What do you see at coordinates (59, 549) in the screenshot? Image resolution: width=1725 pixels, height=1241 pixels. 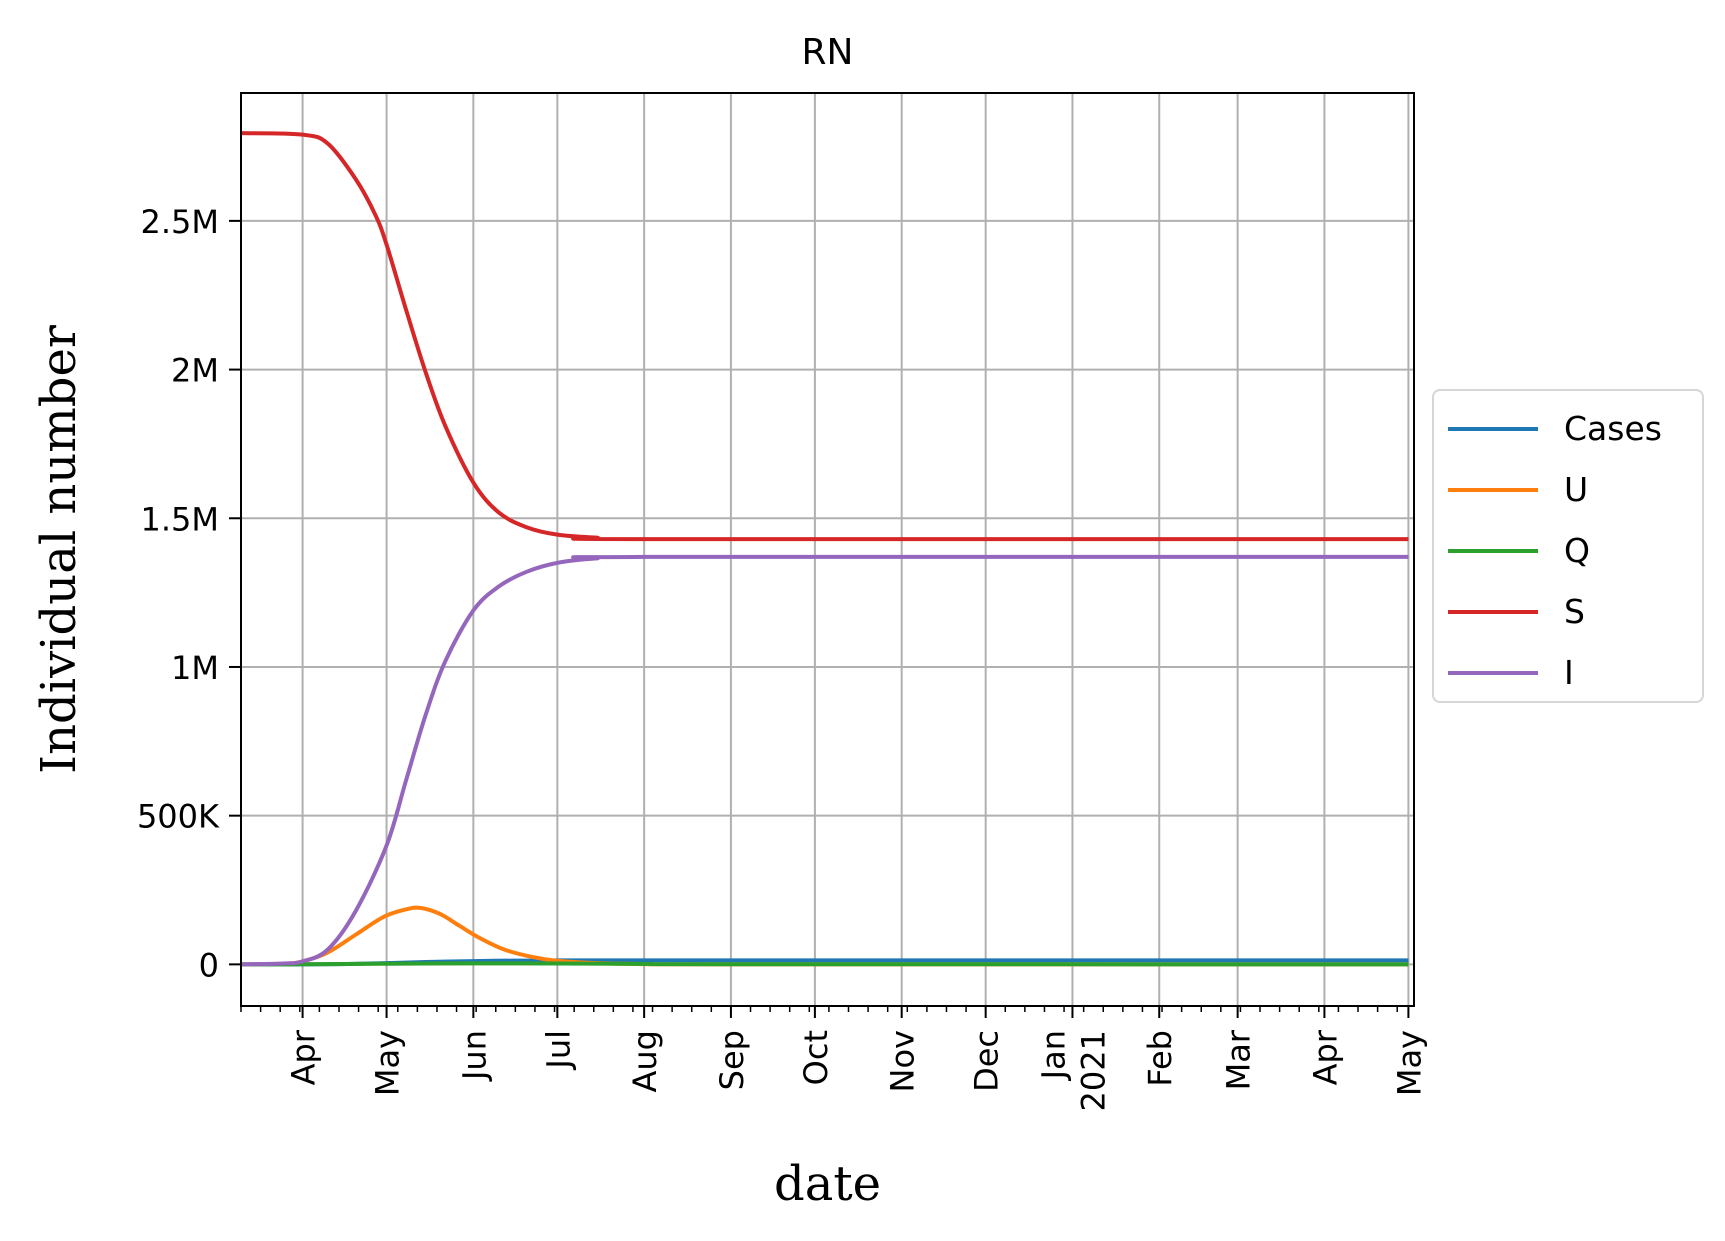 I see `y-axis-label: Individual number` at bounding box center [59, 549].